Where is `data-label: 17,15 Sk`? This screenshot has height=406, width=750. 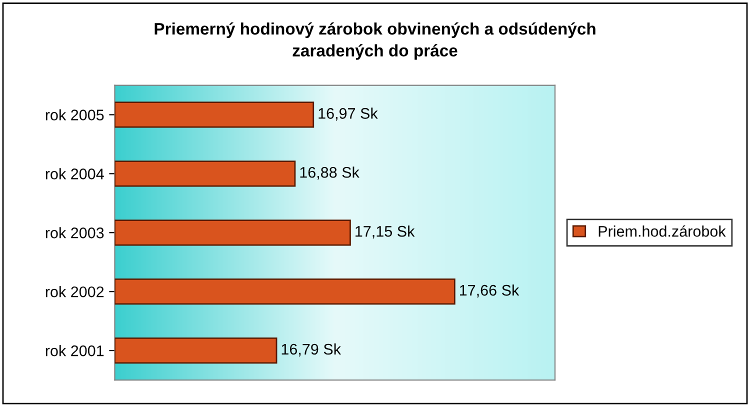
data-label: 17,15 Sk is located at coordinates (385, 232).